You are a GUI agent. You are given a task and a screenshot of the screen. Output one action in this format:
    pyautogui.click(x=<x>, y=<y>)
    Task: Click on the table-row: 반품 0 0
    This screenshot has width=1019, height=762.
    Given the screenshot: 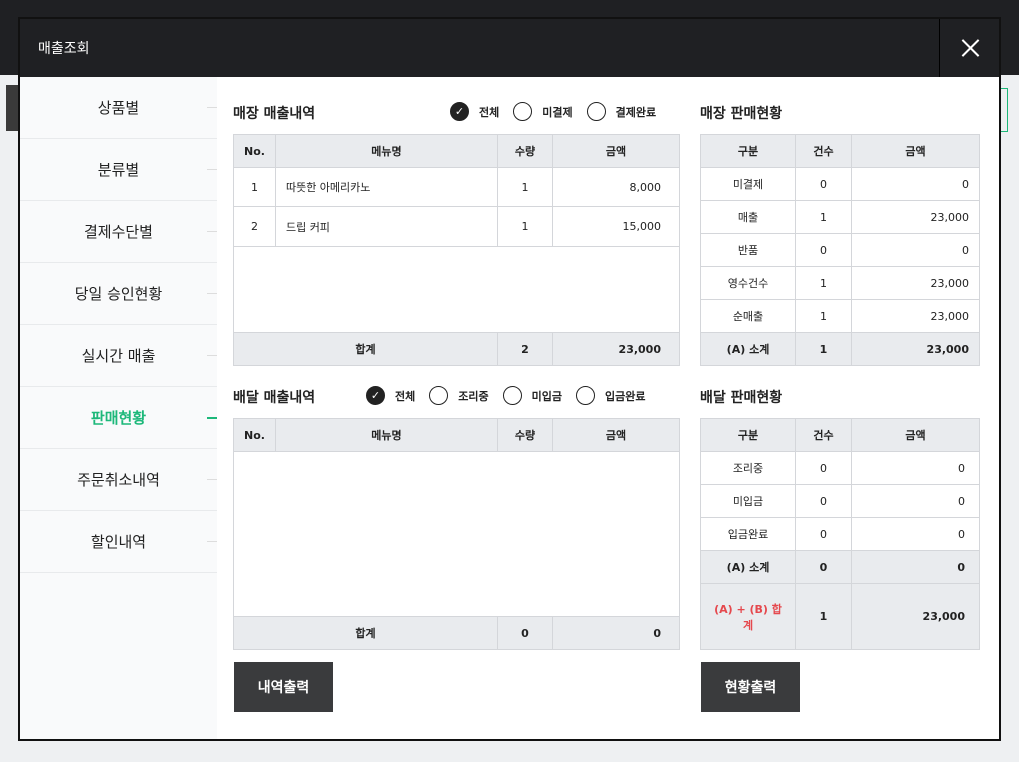 What is the action you would take?
    pyautogui.click(x=840, y=250)
    